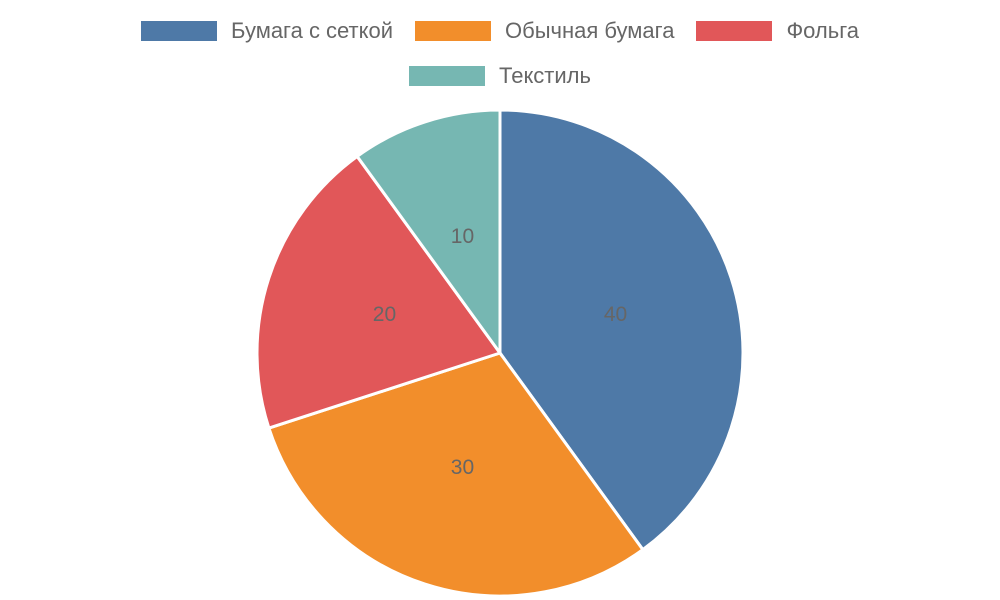 The width and height of the screenshot is (1000, 600). I want to click on data-label: 10, so click(462, 236).